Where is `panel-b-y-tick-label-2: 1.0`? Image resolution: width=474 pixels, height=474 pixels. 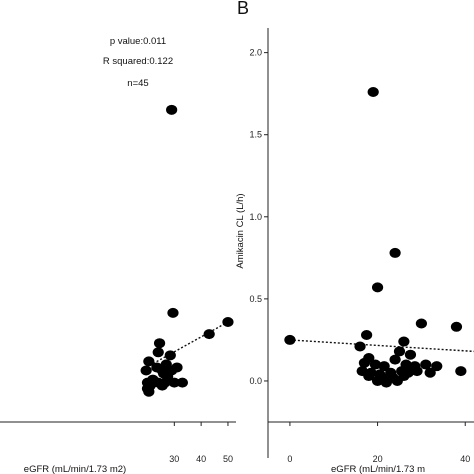
panel-b-y-tick-label-2: 1.0 is located at coordinates (255, 217).